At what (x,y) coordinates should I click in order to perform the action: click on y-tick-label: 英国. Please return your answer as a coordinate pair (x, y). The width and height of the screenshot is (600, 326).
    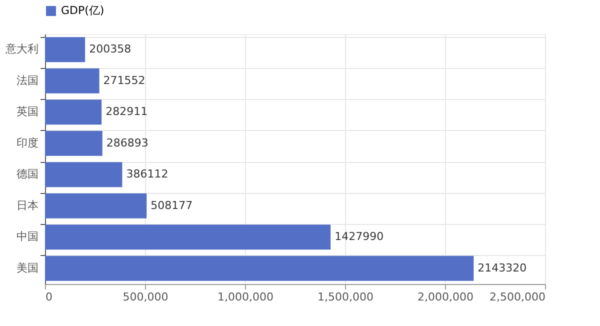
    Looking at the image, I should click on (27, 111).